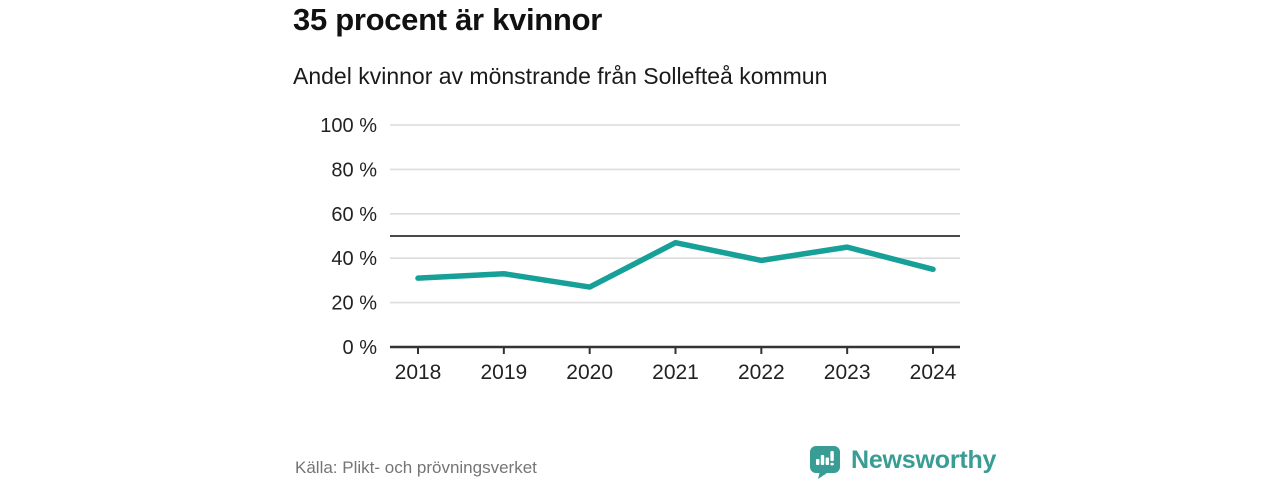 The height and width of the screenshot is (480, 1280). I want to click on data-series-line, so click(675, 264).